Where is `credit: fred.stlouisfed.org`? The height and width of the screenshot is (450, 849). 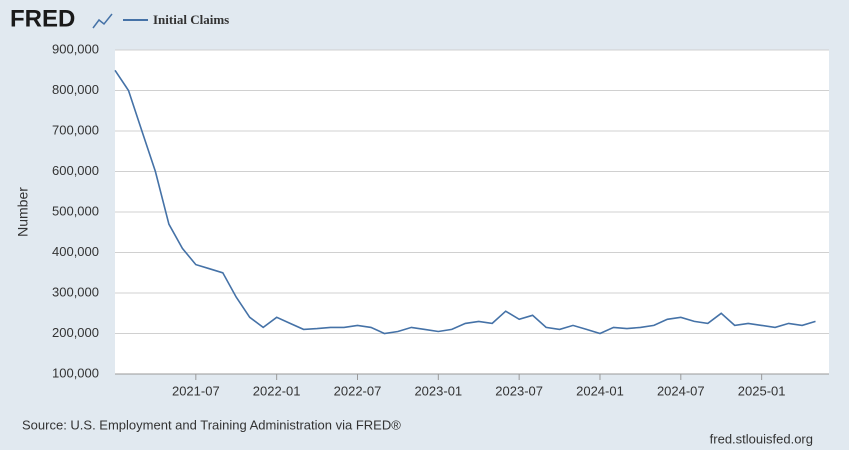
credit: fred.stlouisfed.org is located at coordinates (761, 438).